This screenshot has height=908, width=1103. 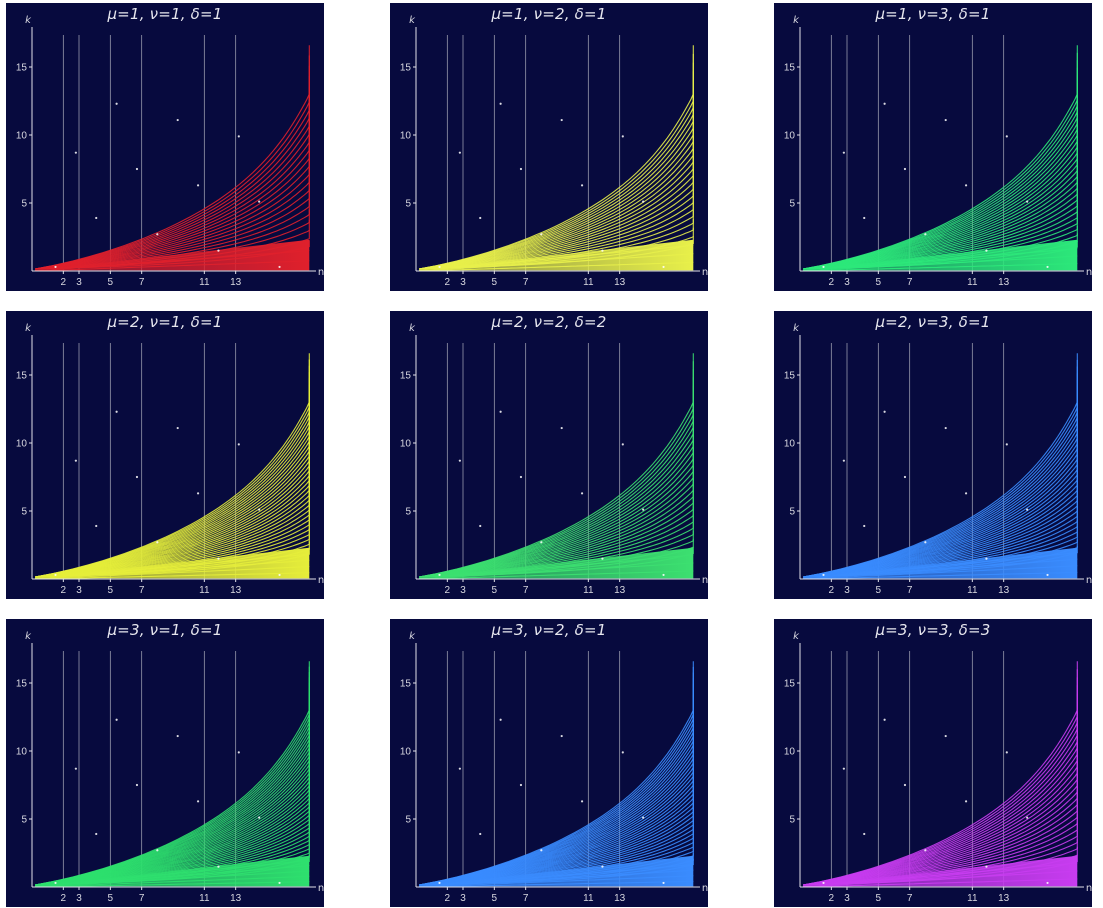 I want to click on y-axis-label: k, so click(x=796, y=20).